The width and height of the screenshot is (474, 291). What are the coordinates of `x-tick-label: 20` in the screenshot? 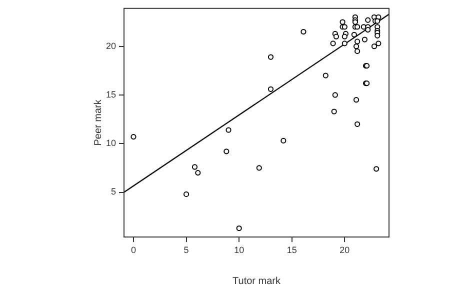 It's located at (345, 249).